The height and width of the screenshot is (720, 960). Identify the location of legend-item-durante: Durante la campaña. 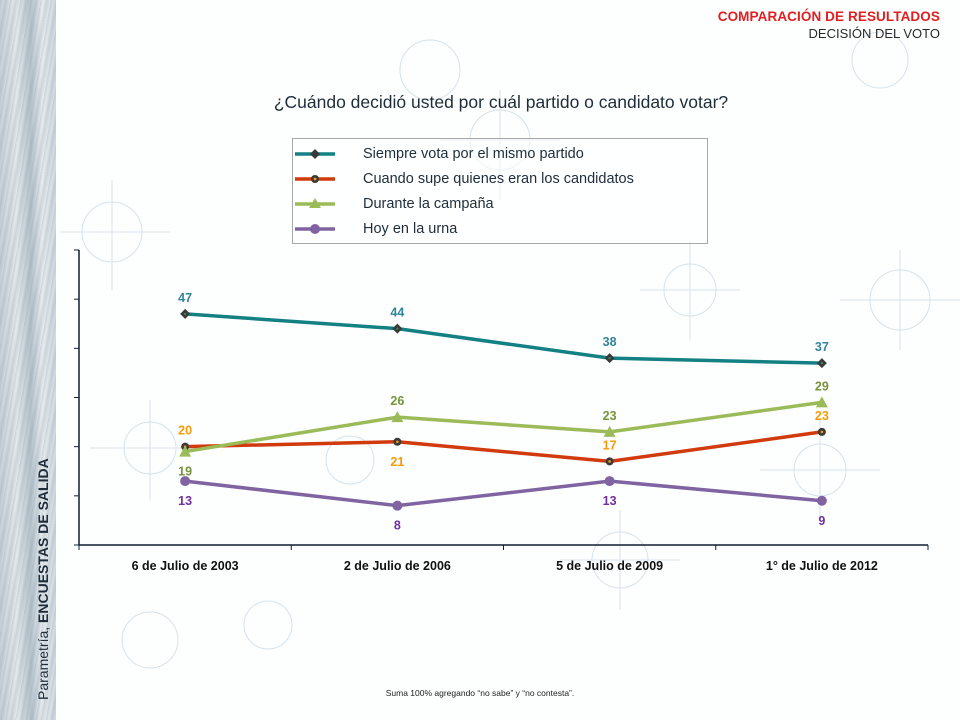
(394, 204).